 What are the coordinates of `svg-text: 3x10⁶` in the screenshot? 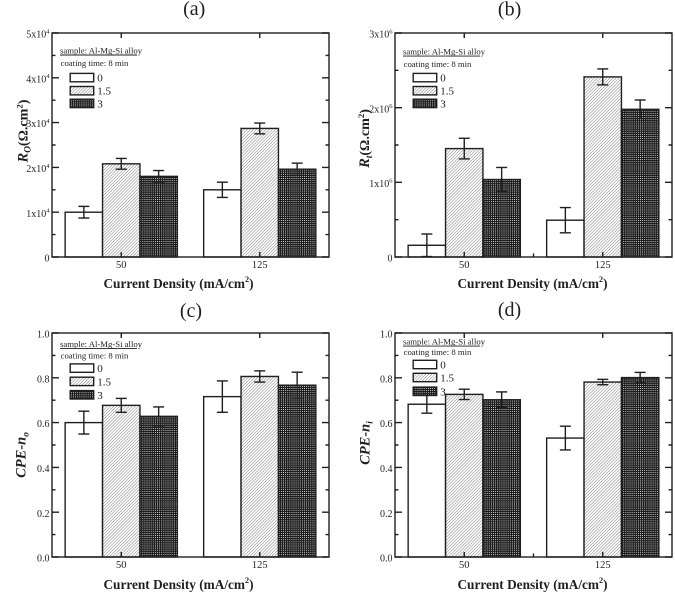 It's located at (381, 34).